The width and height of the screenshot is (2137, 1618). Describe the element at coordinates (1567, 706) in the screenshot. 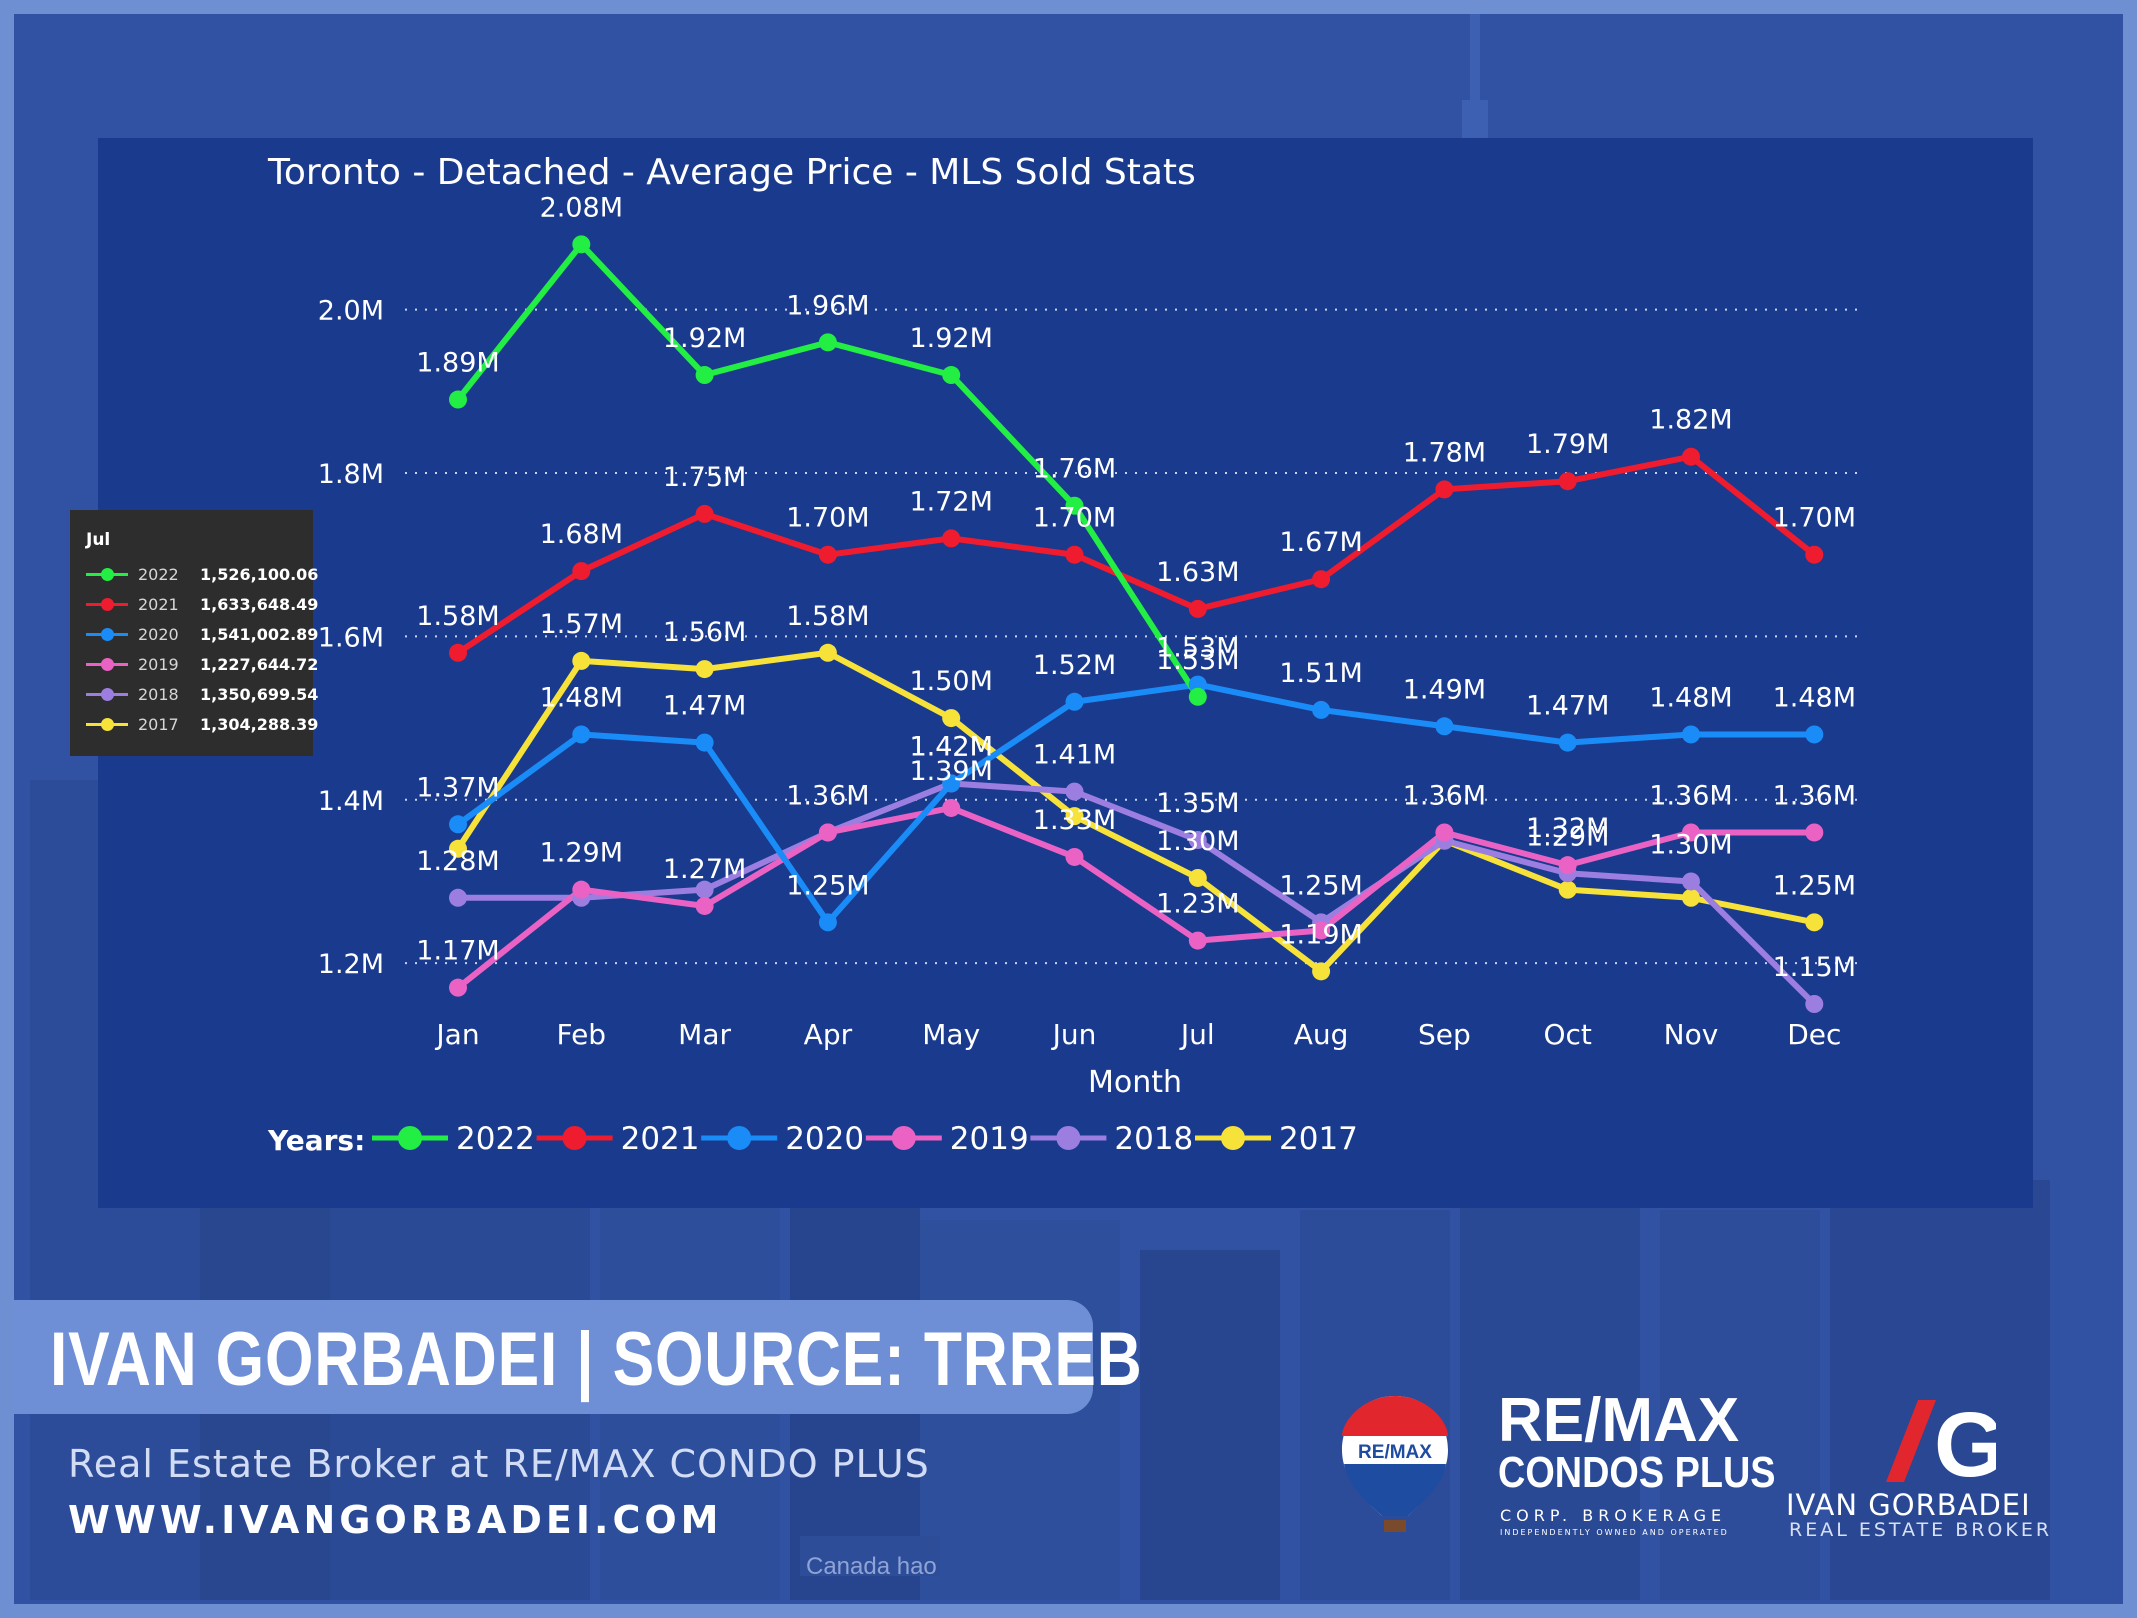

I see `data-label-2020: 1.47M` at that location.